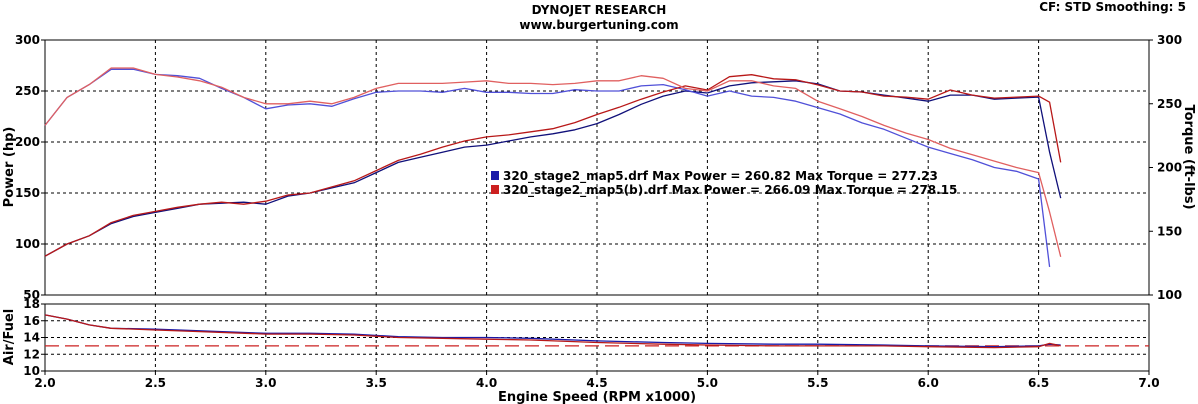 The height and width of the screenshot is (404, 1198). Describe the element at coordinates (599, 25) in the screenshot. I see `chart-subtitle: www.burgertuning.com` at that location.